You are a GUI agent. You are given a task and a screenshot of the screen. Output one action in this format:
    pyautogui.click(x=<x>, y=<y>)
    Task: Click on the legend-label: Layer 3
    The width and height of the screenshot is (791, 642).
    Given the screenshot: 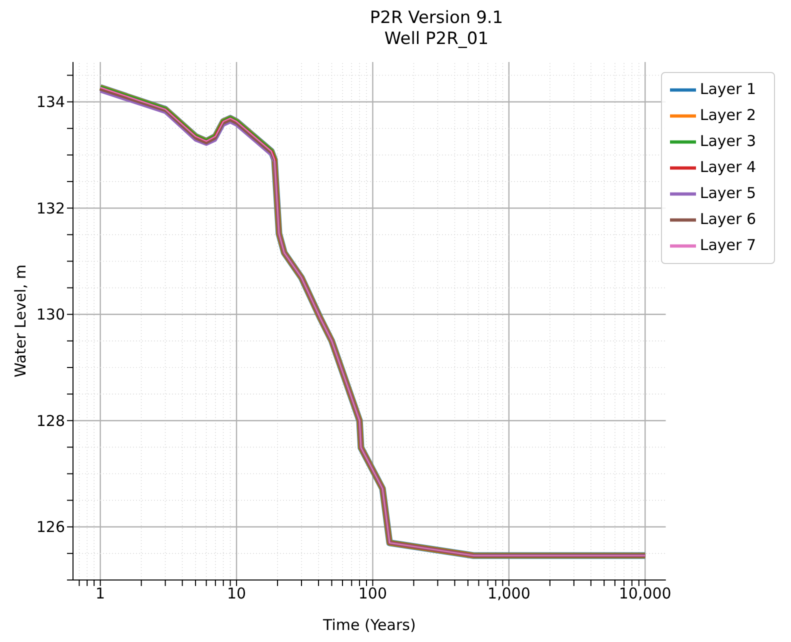 What is the action you would take?
    pyautogui.click(x=728, y=141)
    